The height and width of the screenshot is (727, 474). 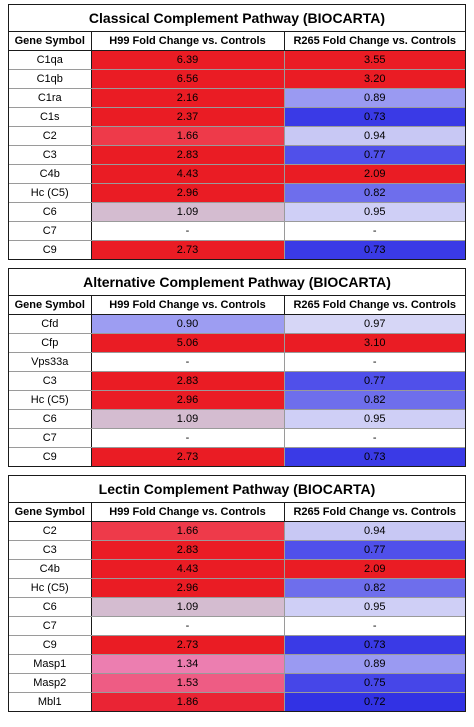 I want to click on table-row: C1qa 6.39 3.55, so click(x=237, y=60).